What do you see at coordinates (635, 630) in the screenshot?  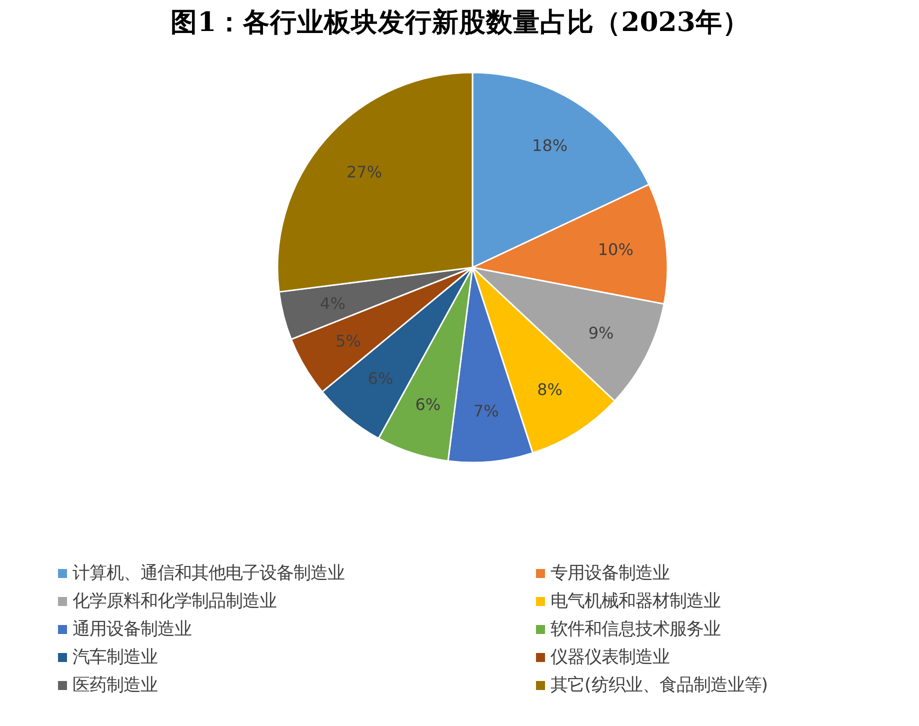 I see `legend-label: 软件和信息技术服务业` at bounding box center [635, 630].